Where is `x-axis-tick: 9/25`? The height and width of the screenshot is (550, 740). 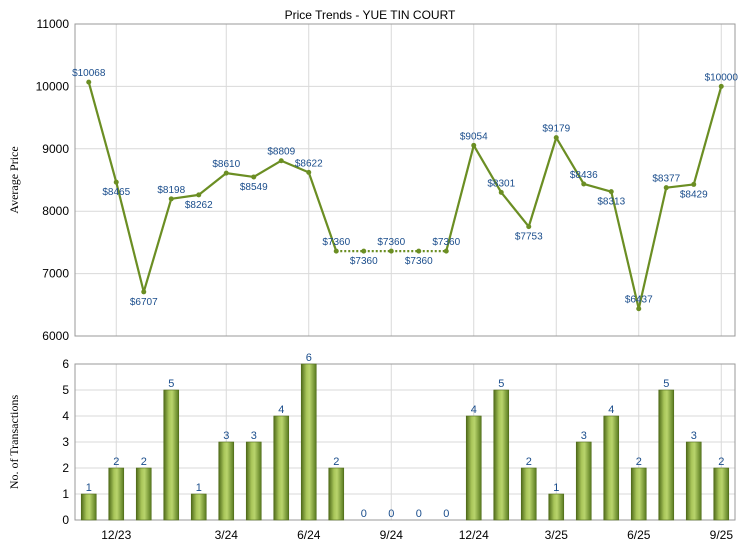 x-axis-tick: 9/25 is located at coordinates (722, 535).